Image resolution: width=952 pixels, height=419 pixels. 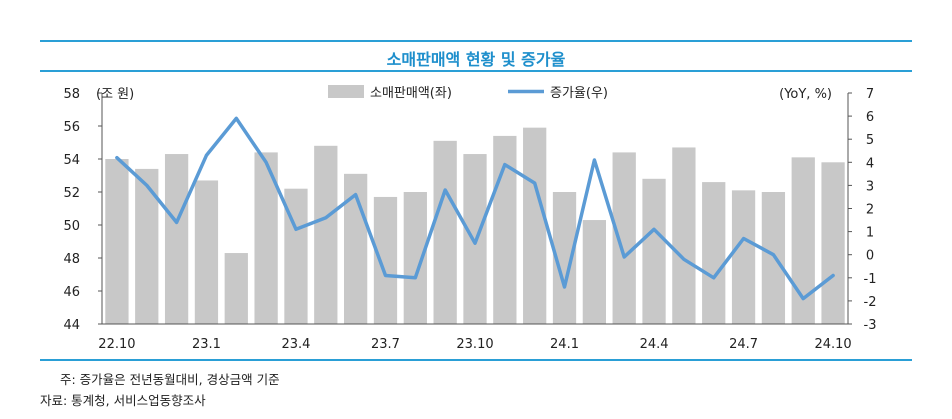 What do you see at coordinates (411, 93) in the screenshot?
I see `legend-bar-label: 소매판매액(좌)` at bounding box center [411, 93].